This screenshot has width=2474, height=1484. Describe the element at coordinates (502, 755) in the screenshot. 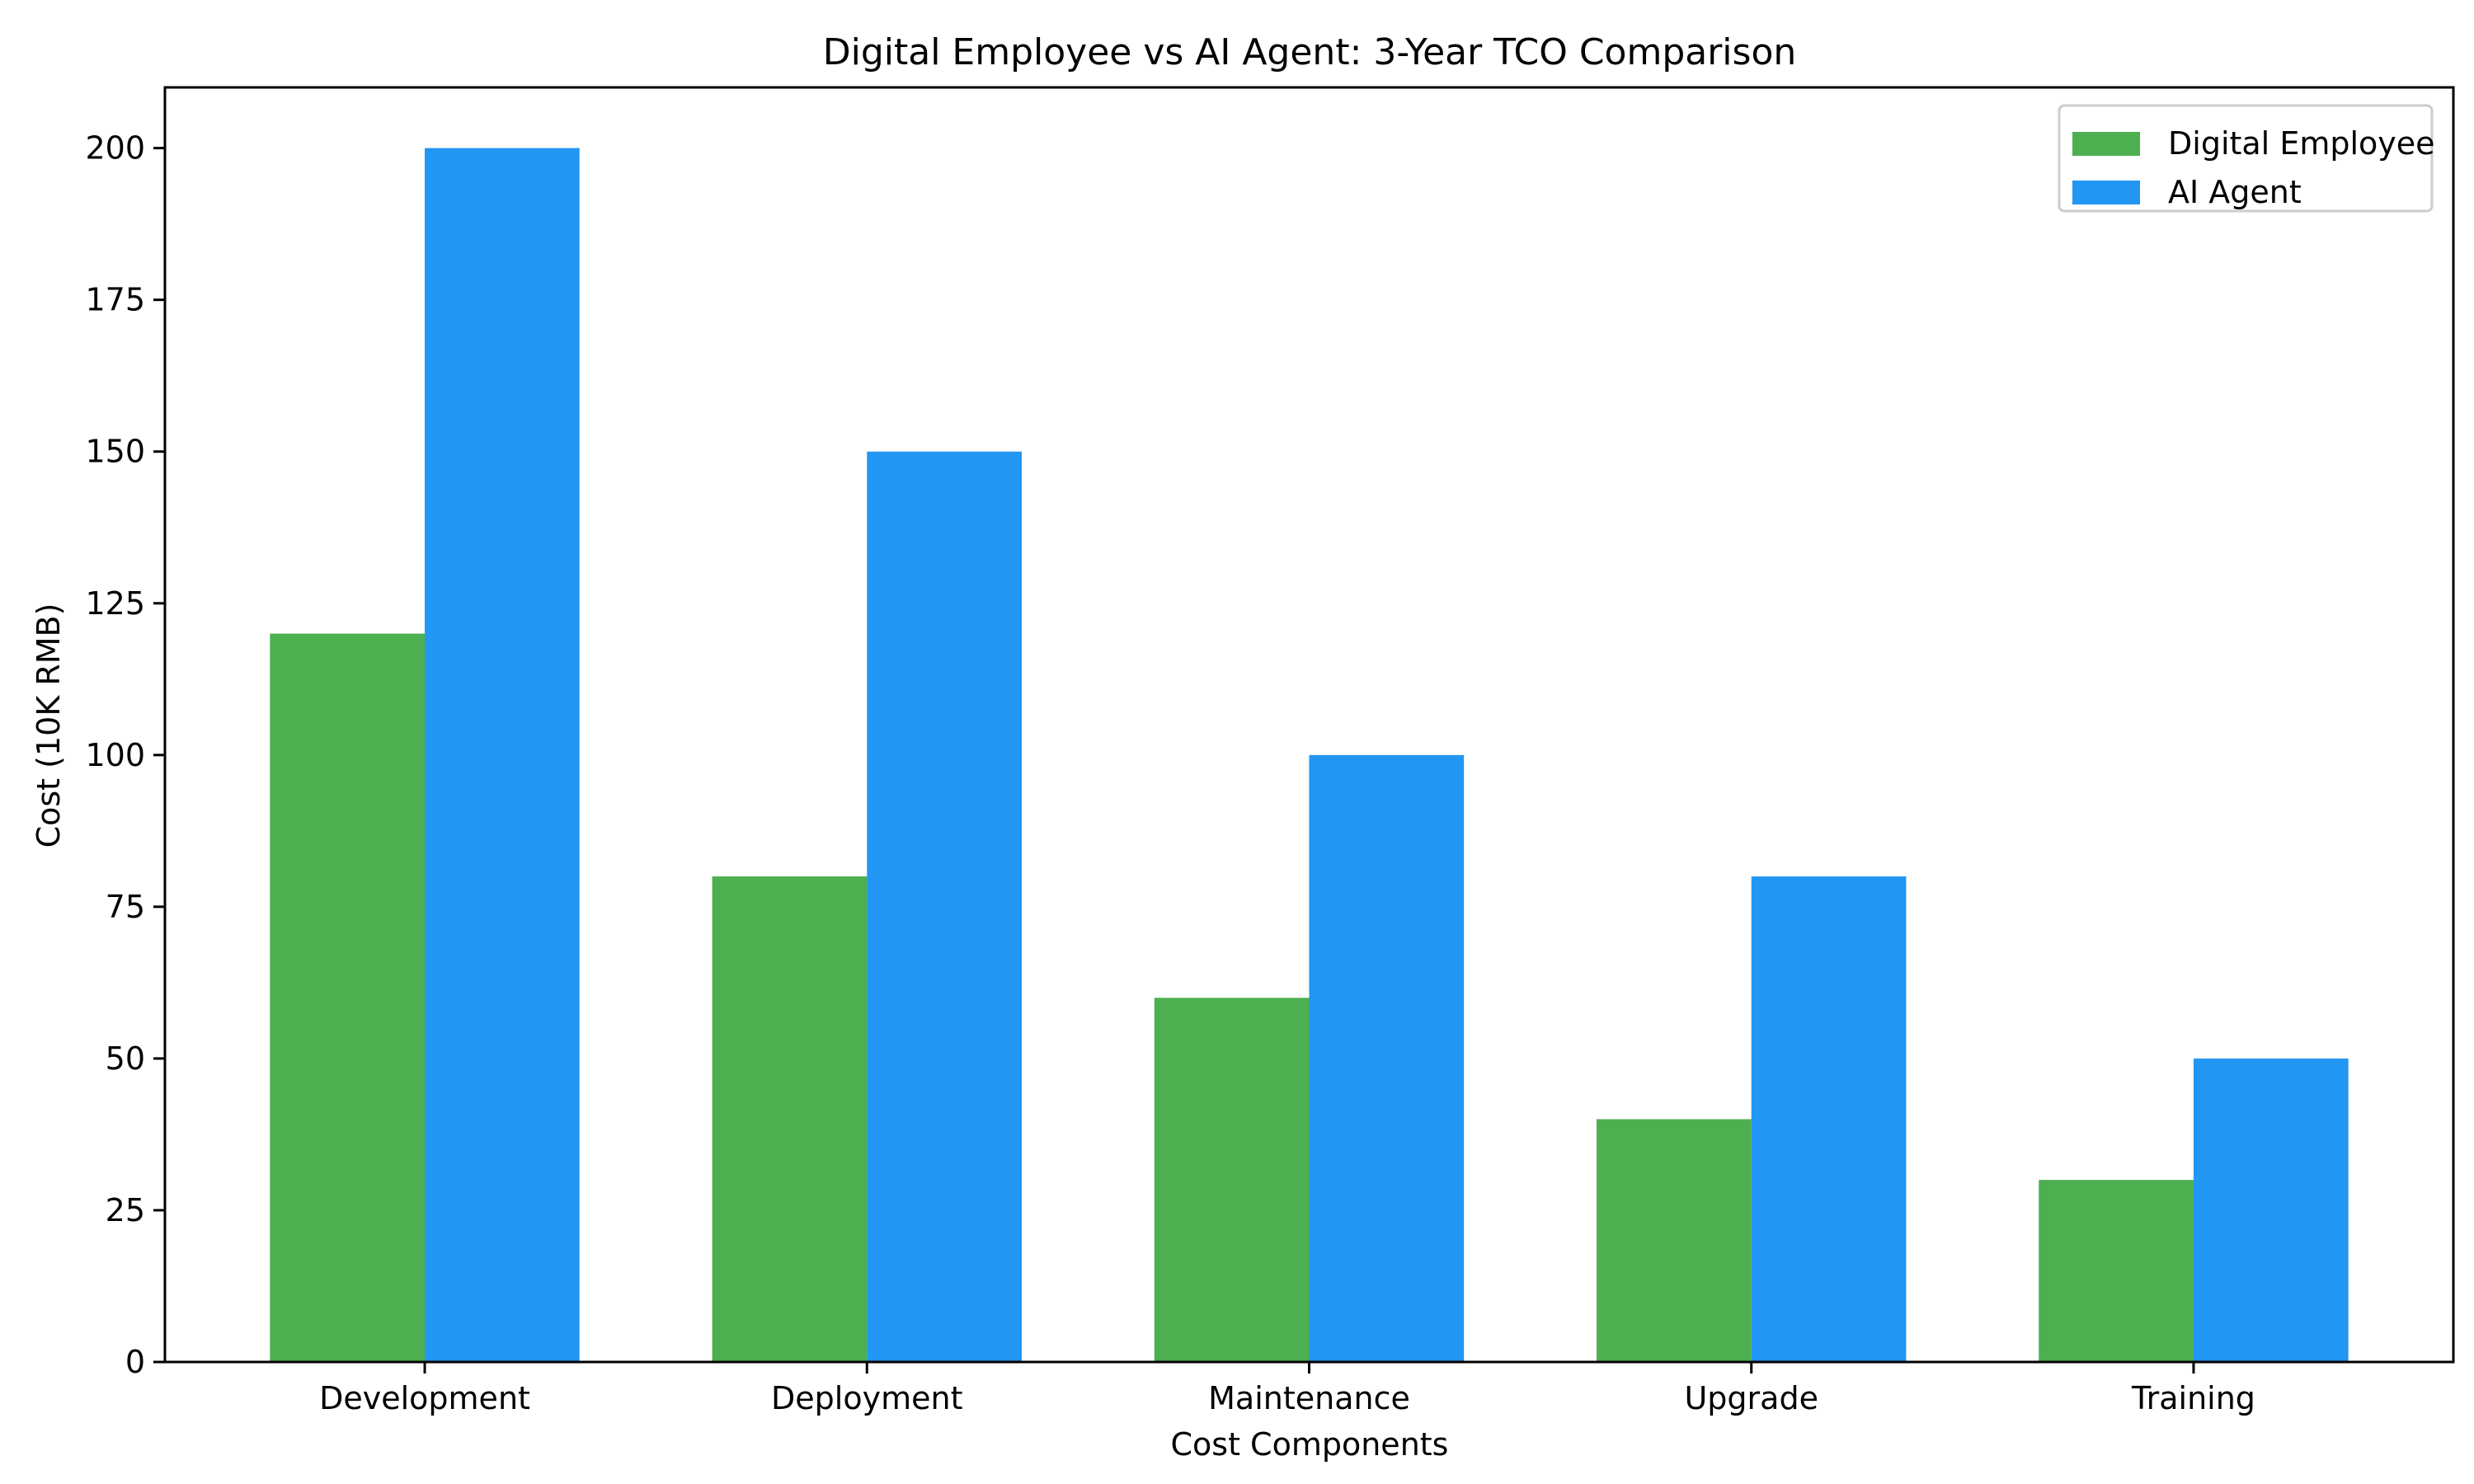

I see `bar-ai-agent-development` at that location.